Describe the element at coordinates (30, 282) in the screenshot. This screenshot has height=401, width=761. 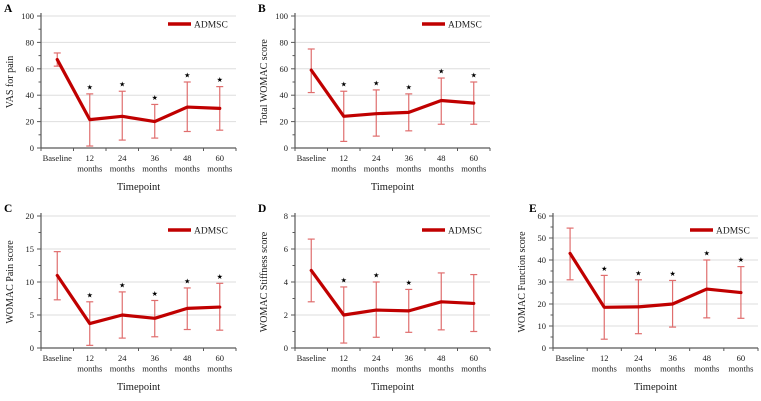
I see `y-tick-label: 10` at that location.